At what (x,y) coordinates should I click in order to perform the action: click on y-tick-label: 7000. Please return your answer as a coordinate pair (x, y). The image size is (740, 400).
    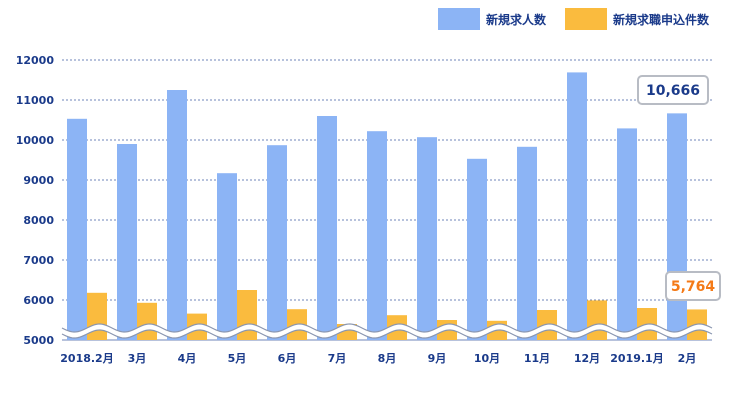
    Looking at the image, I should click on (38, 260).